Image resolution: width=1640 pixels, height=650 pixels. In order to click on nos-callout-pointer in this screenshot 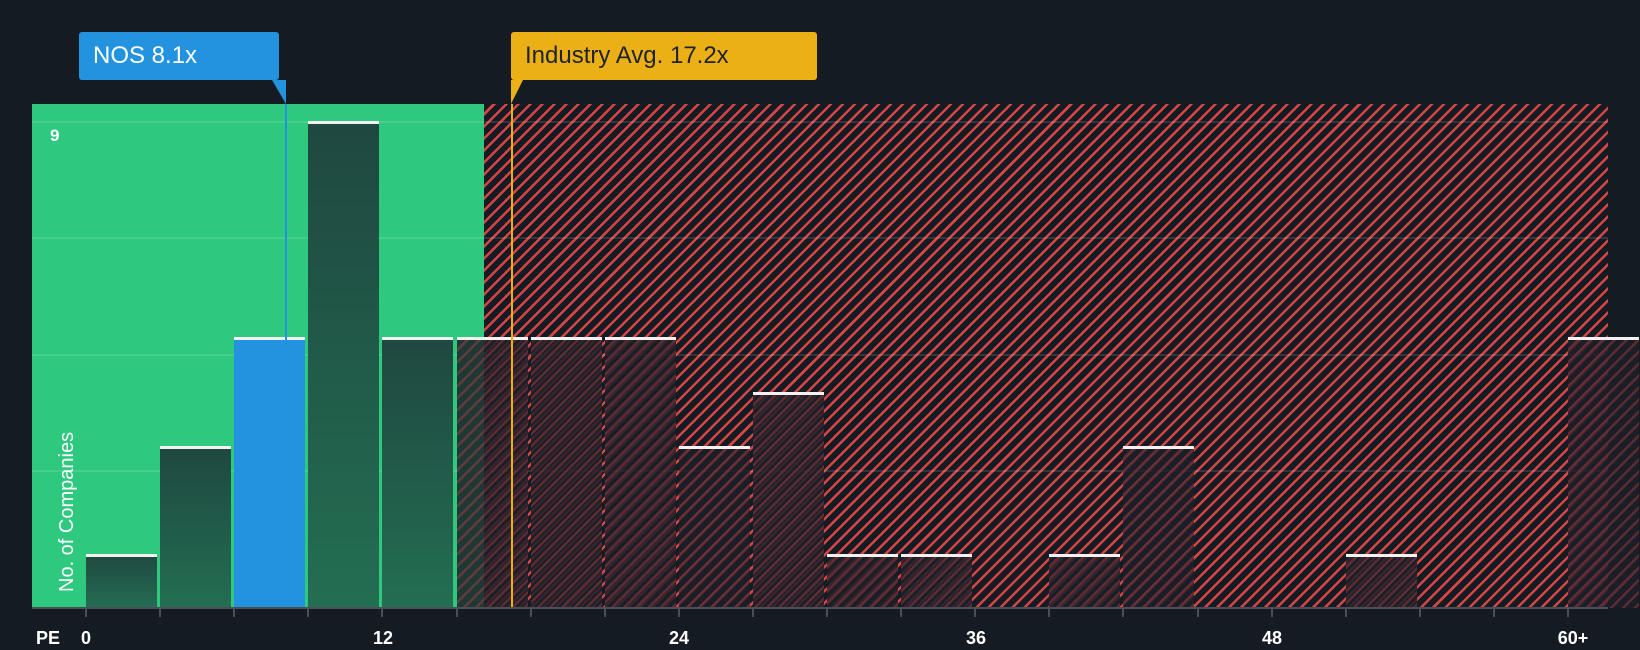, I will do `click(279, 92)`.